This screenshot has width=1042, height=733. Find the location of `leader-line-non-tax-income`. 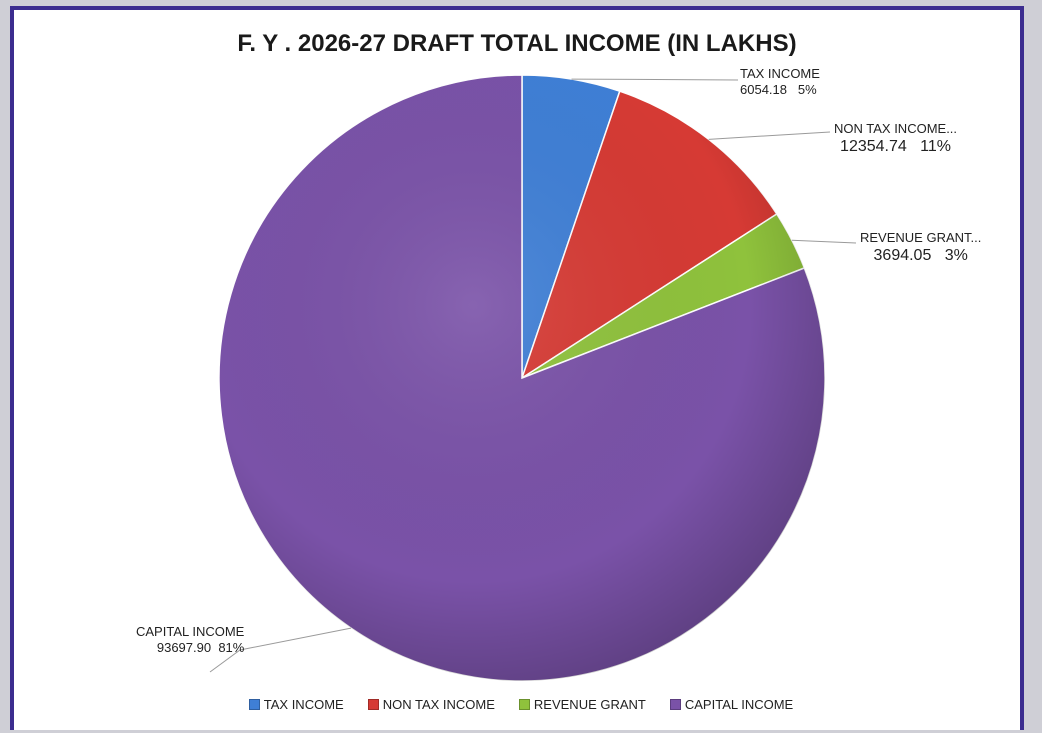

leader-line-non-tax-income is located at coordinates (769, 135).